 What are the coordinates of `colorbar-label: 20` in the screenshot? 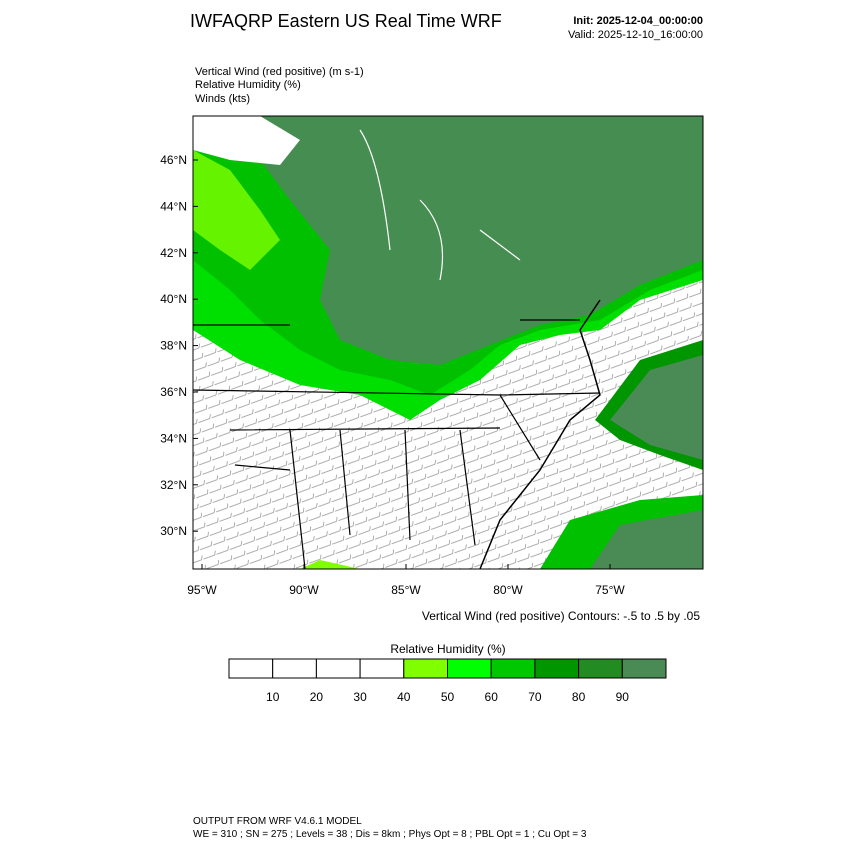 It's located at (317, 697).